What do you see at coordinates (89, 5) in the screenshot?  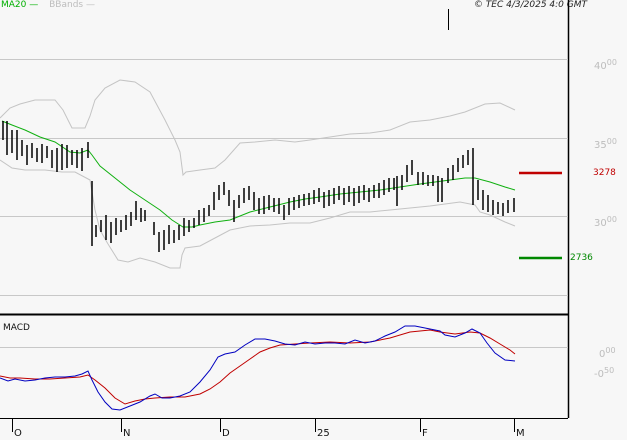 I see `legend-bbands-swatch: —` at bounding box center [89, 5].